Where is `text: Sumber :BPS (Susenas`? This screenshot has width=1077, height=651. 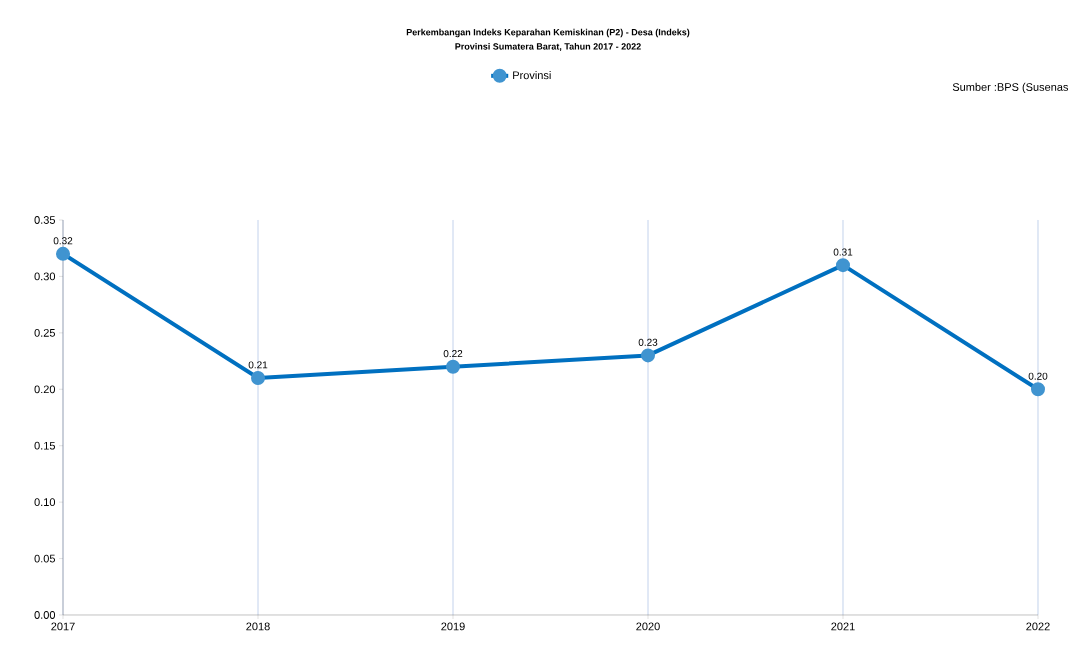
text: Sumber :BPS (Susenas is located at coordinates (1010, 88).